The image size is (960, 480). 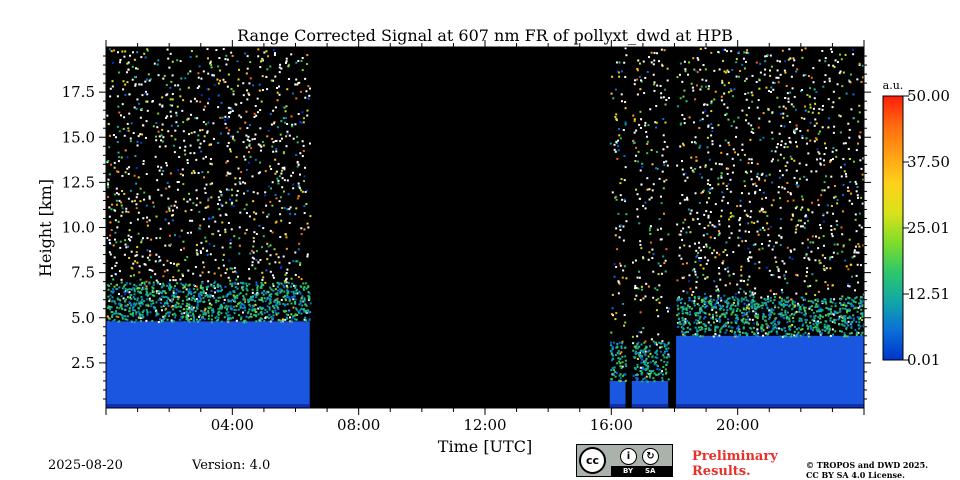 I want to click on colorbar, so click(x=893, y=228).